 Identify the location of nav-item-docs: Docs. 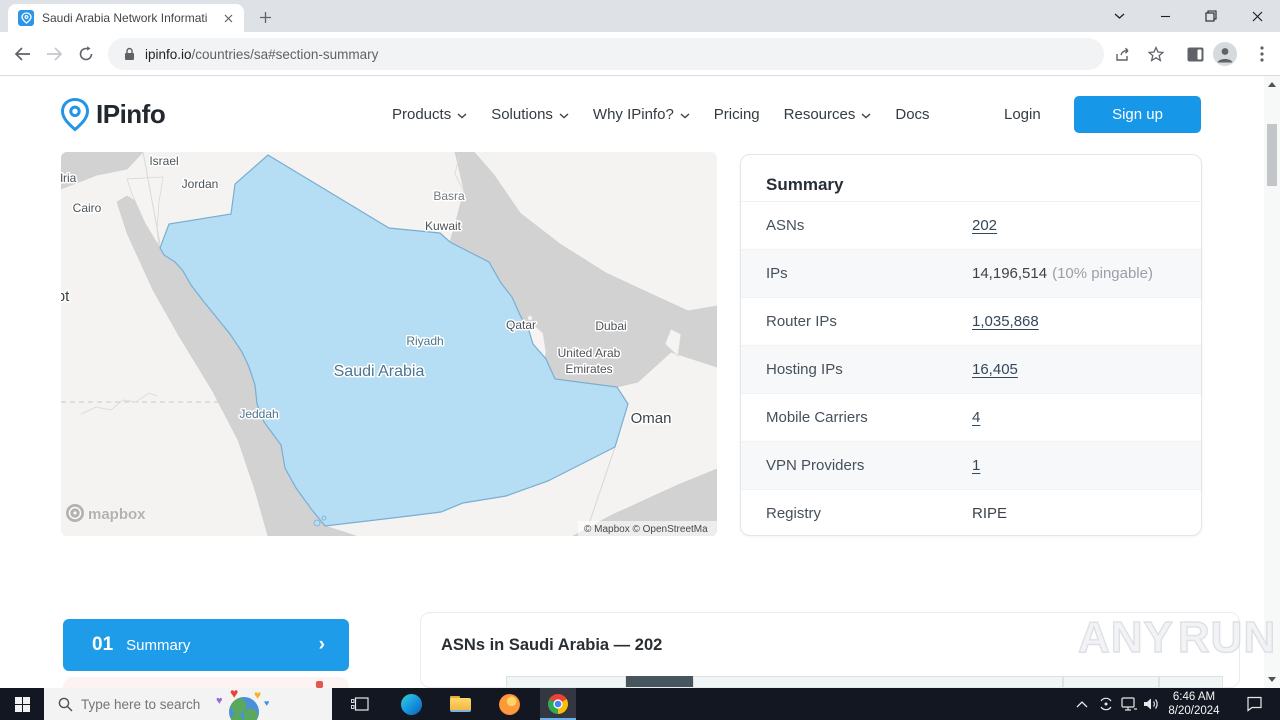
(912, 114).